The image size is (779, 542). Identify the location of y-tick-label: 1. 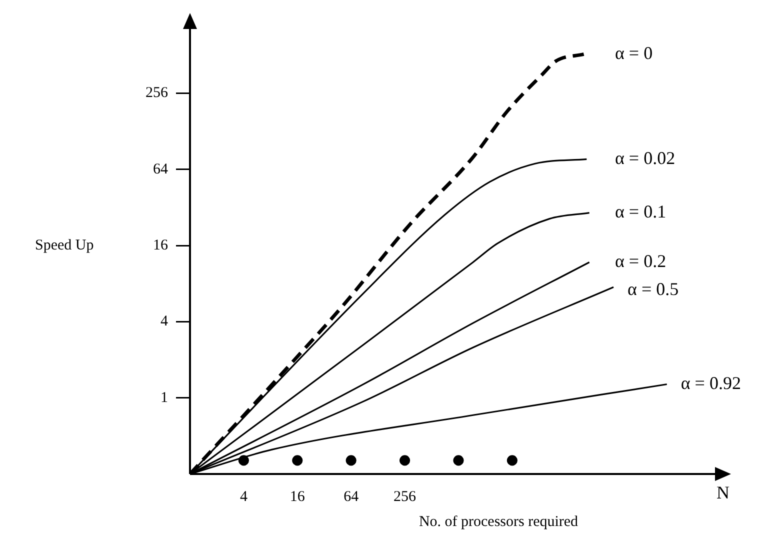
(164, 398).